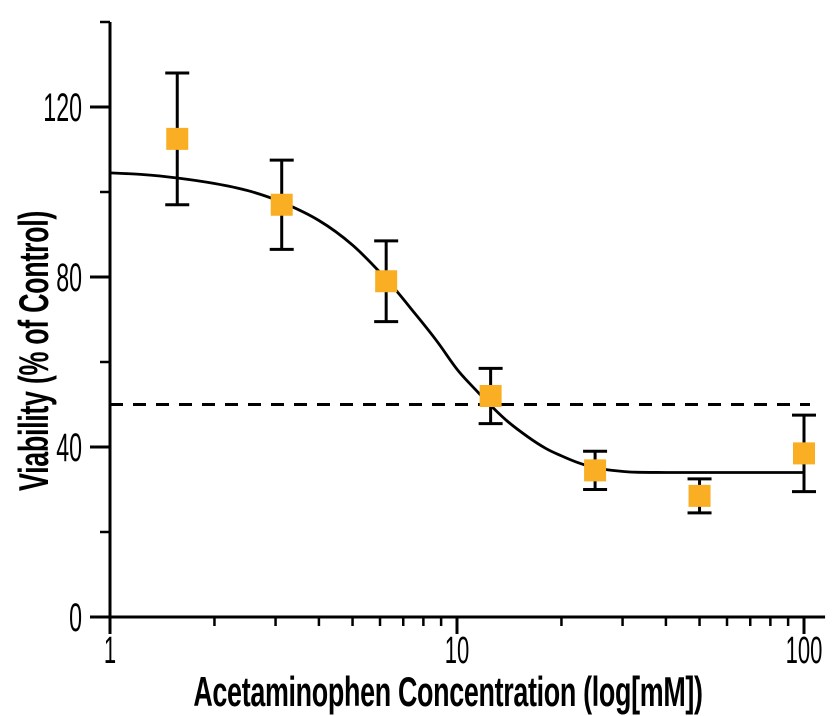  What do you see at coordinates (457, 650) in the screenshot?
I see `x-tick-label: 10` at bounding box center [457, 650].